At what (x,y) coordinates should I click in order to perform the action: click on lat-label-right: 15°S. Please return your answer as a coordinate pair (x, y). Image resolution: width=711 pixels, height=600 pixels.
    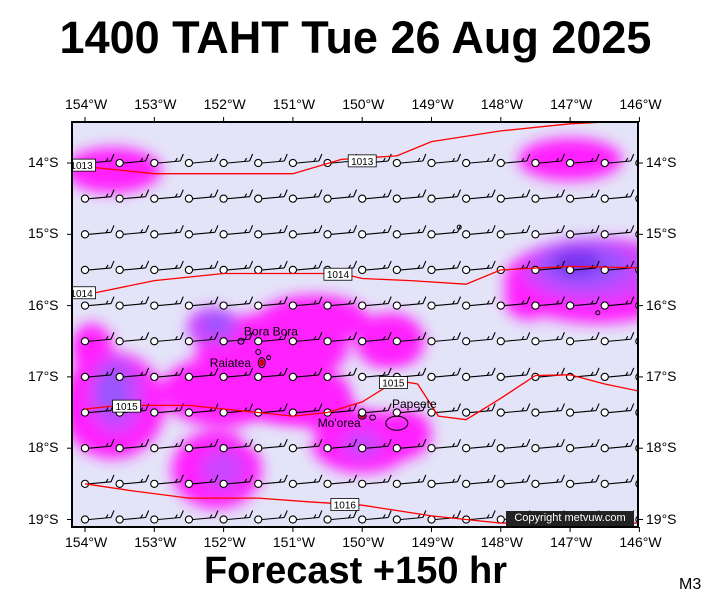
    Looking at the image, I should click on (661, 233).